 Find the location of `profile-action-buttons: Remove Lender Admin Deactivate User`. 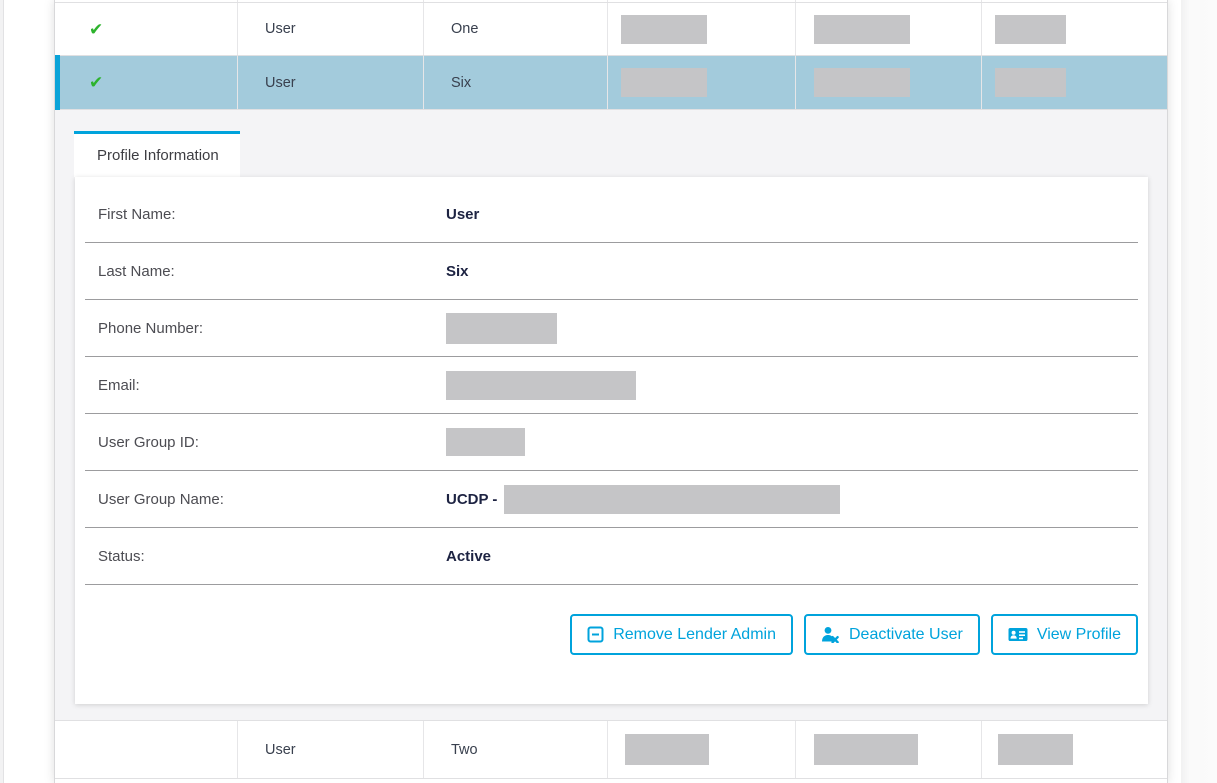

profile-action-buttons: Remove Lender Admin Deactivate User is located at coordinates (611, 634).